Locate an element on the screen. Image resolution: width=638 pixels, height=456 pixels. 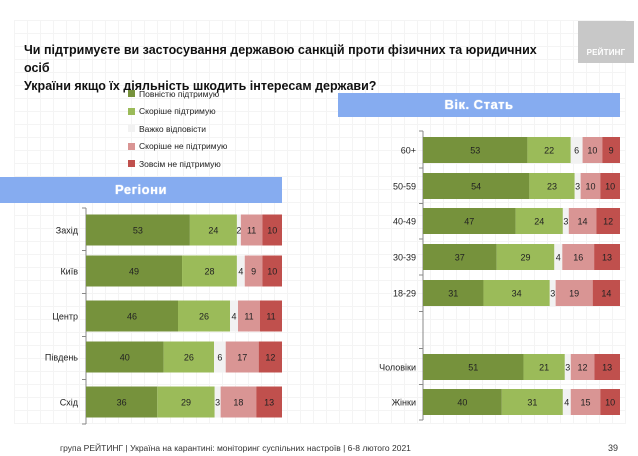
data-label: 14 is located at coordinates (583, 222).